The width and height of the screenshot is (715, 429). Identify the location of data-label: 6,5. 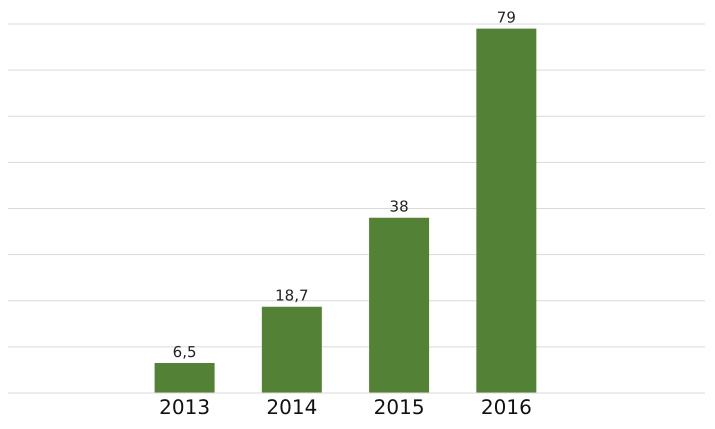
(184, 352).